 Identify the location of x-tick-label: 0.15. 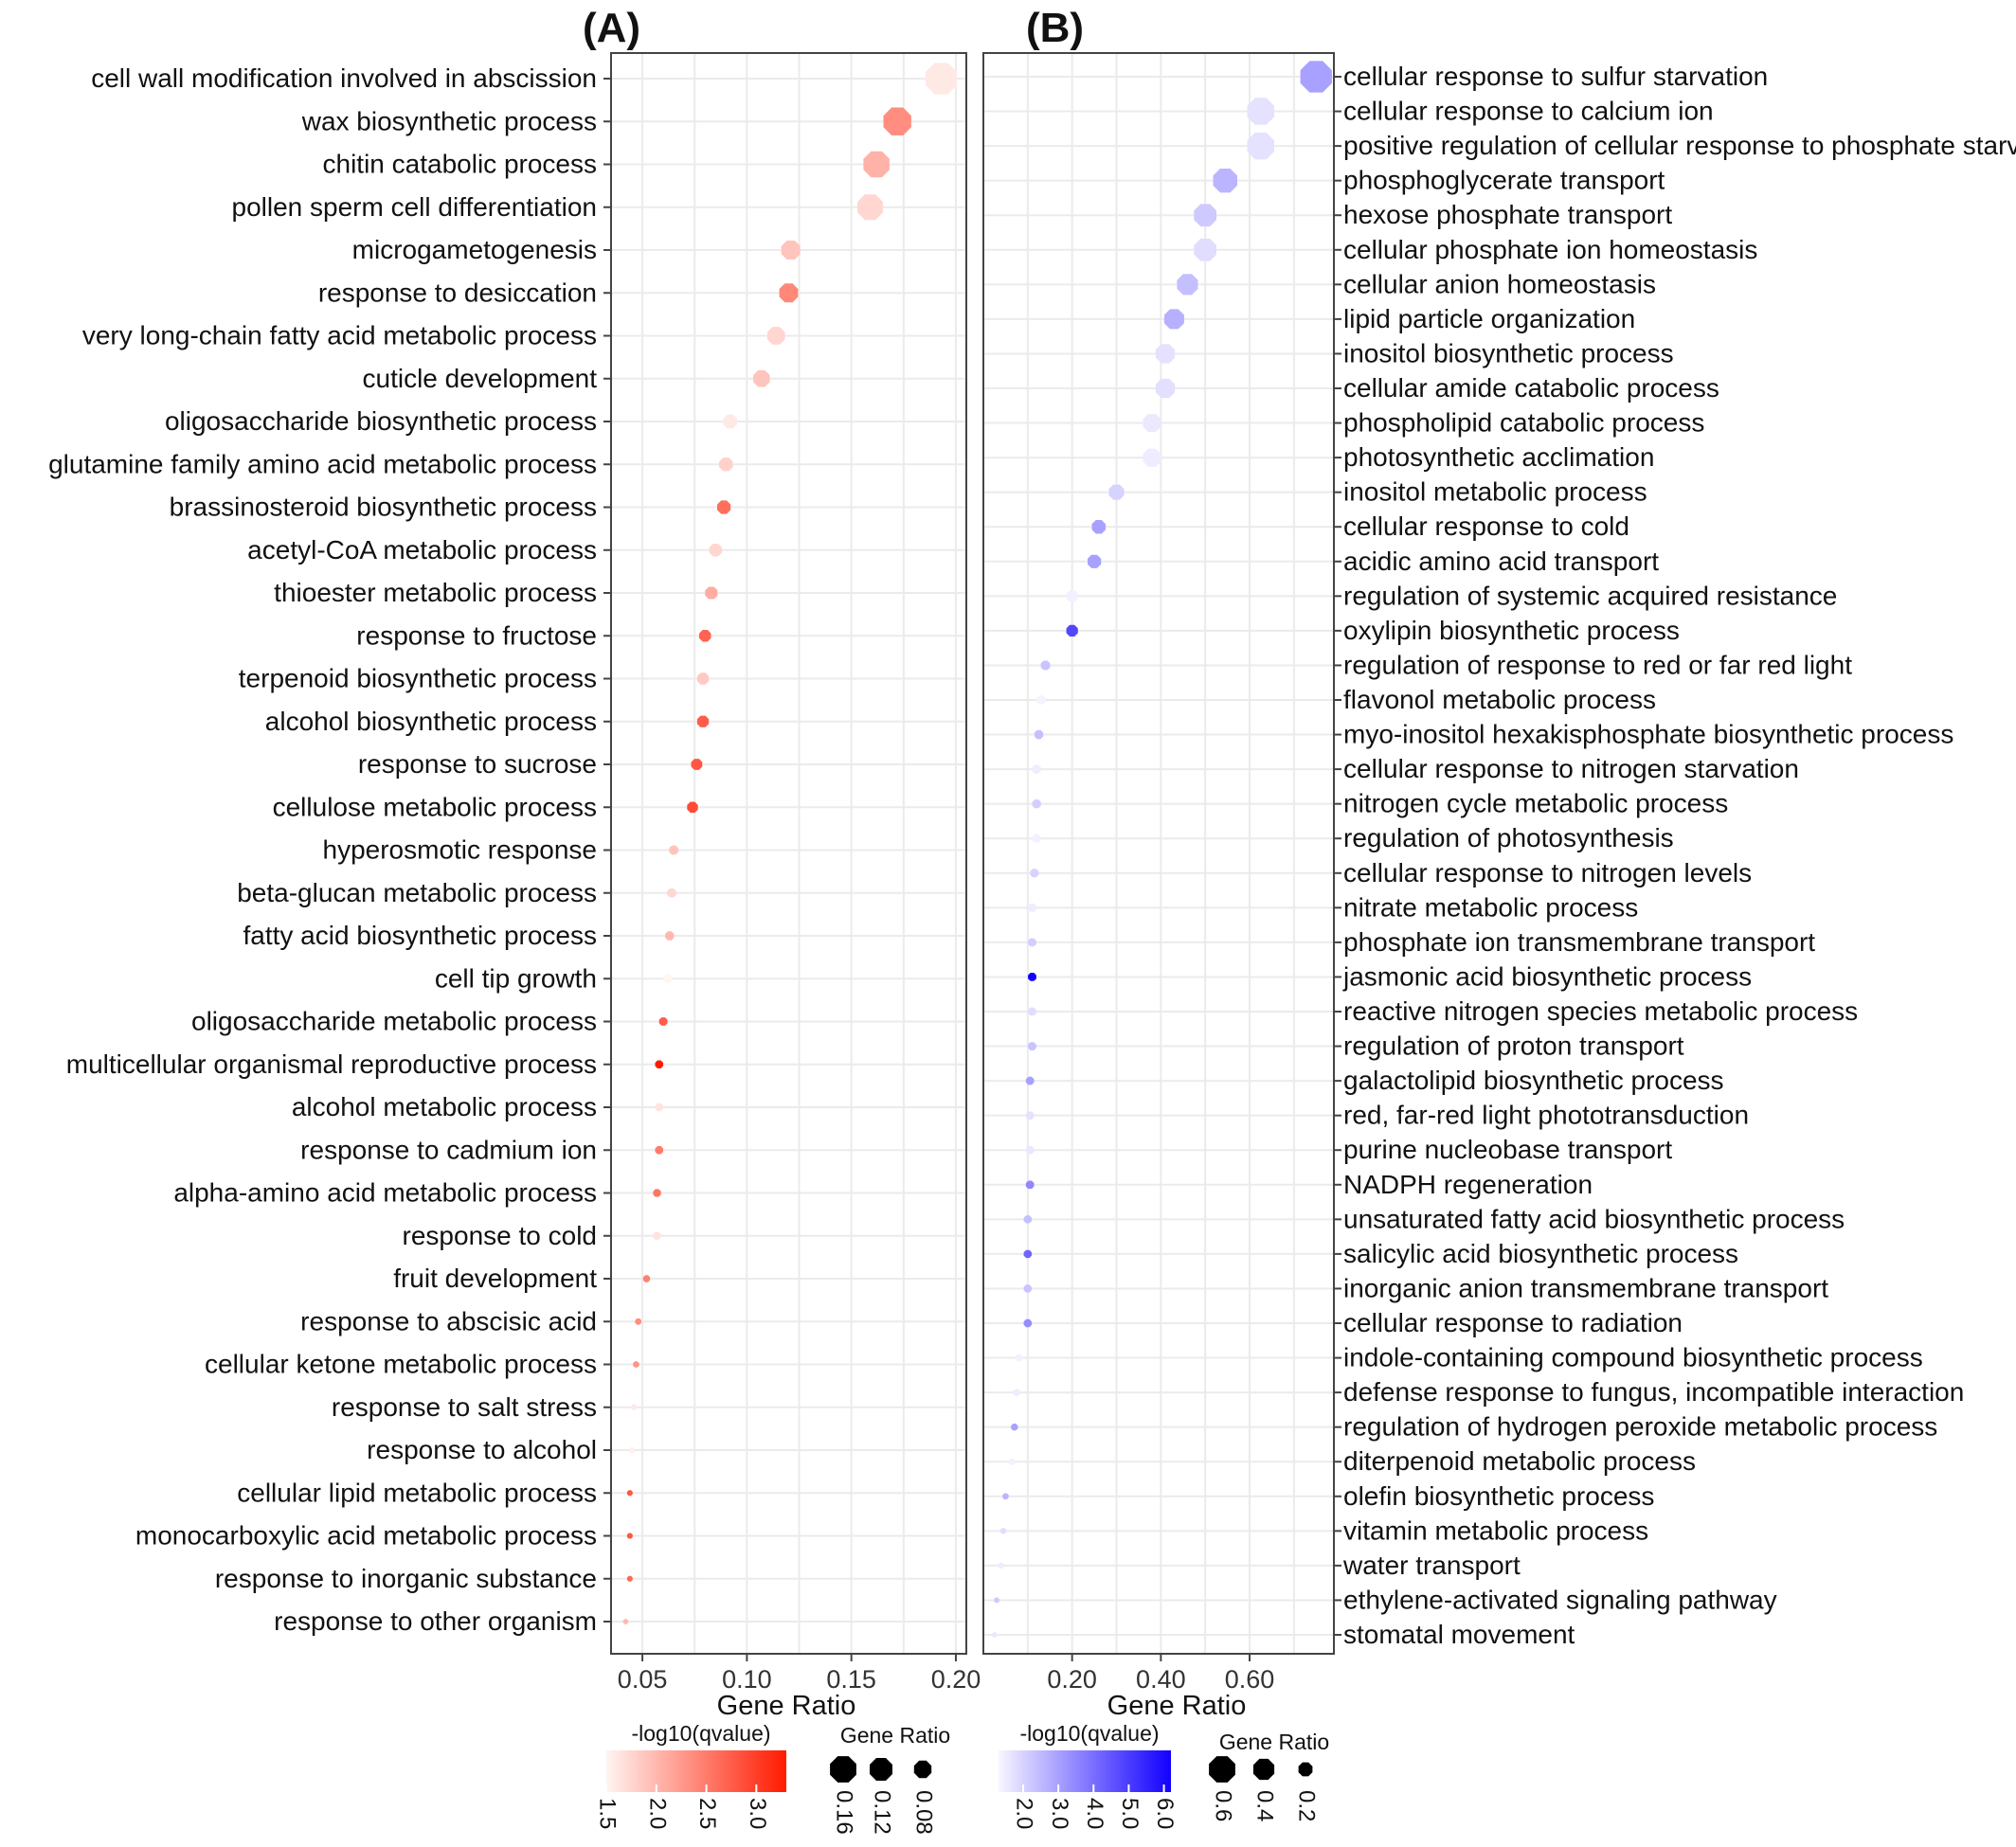
(851, 1679).